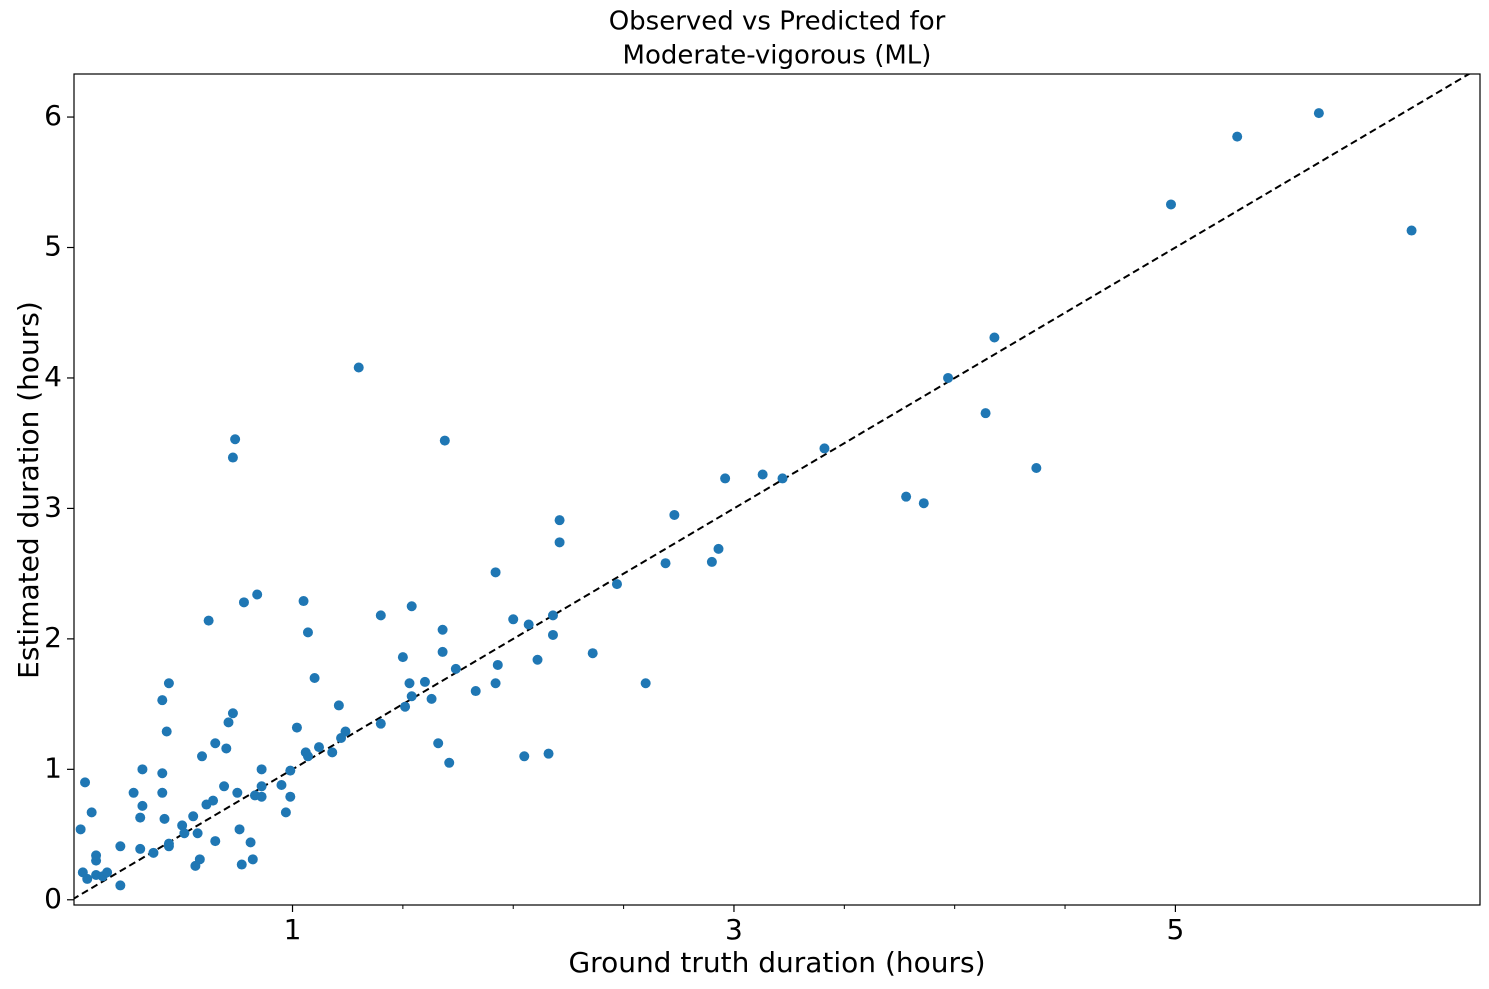 This screenshot has width=1489, height=989. Describe the element at coordinates (53, 506) in the screenshot. I see `y-tick-label: 3` at that location.